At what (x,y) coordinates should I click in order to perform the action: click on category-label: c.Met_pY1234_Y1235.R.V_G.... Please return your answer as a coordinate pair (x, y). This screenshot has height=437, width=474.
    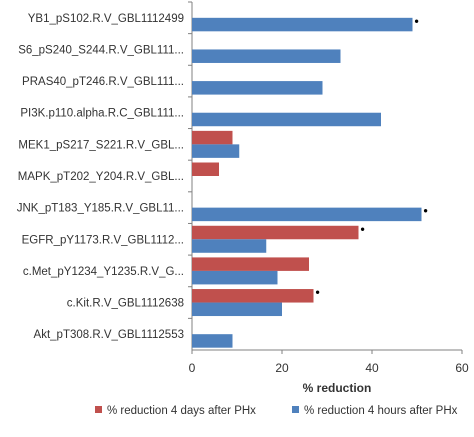
    Looking at the image, I should click on (103, 272).